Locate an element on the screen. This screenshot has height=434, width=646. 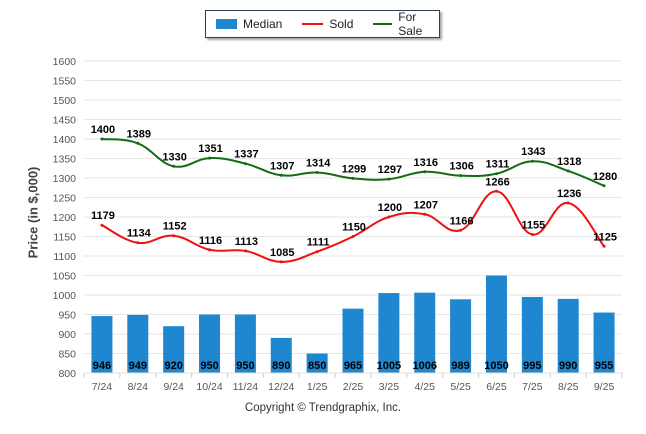
data-label-for-sale: 1351 is located at coordinates (210, 149).